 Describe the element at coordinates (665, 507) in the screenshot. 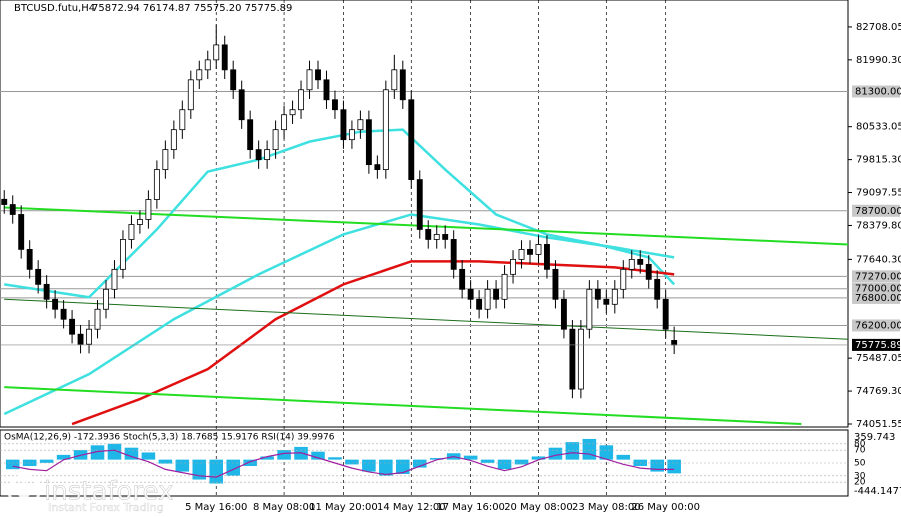

I see `x-tick-label: 26 May 00:00` at that location.